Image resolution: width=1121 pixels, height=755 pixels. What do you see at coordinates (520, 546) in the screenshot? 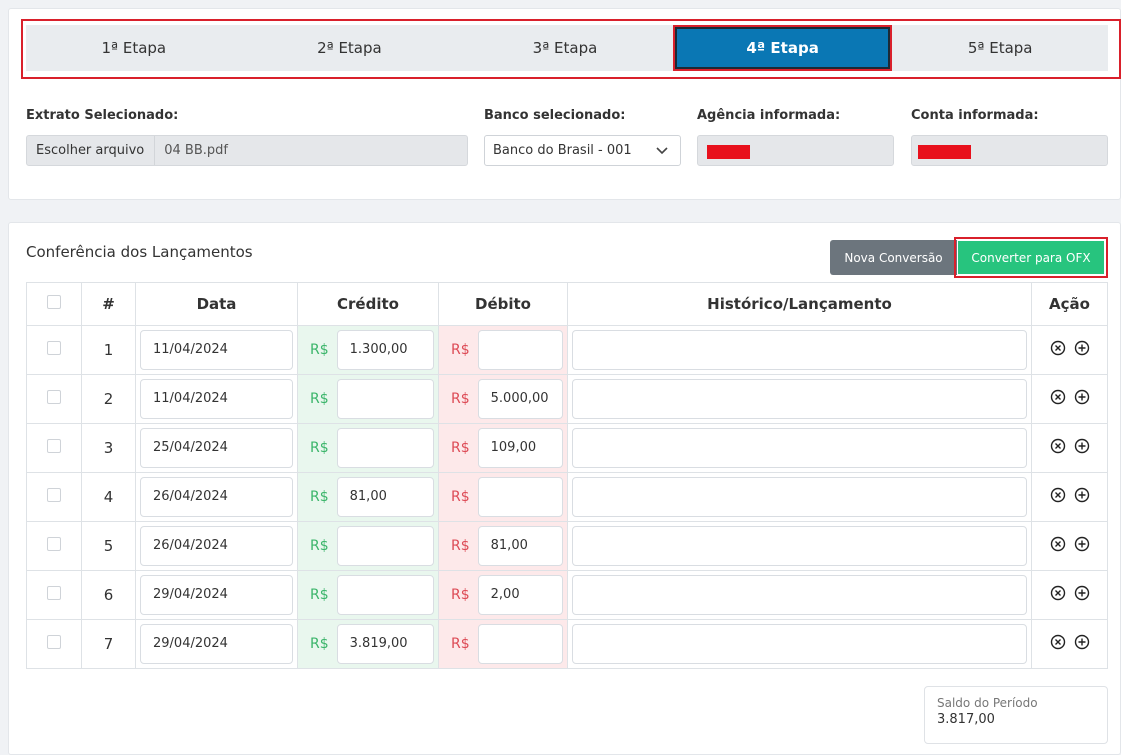
I see `debit-input: 81,00` at bounding box center [520, 546].